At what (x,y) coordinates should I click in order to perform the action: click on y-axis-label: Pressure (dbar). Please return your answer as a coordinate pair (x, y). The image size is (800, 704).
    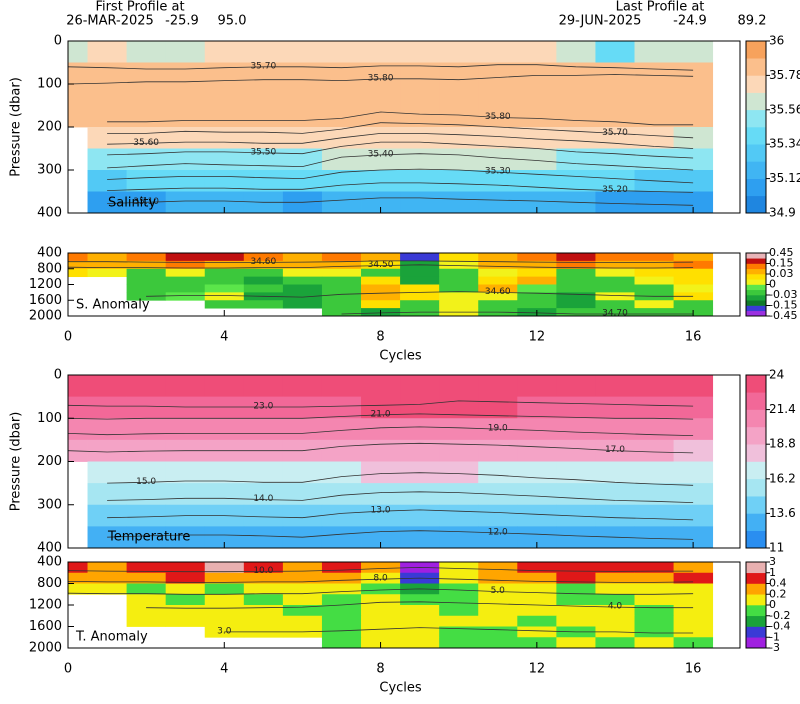
    Looking at the image, I should click on (16, 462).